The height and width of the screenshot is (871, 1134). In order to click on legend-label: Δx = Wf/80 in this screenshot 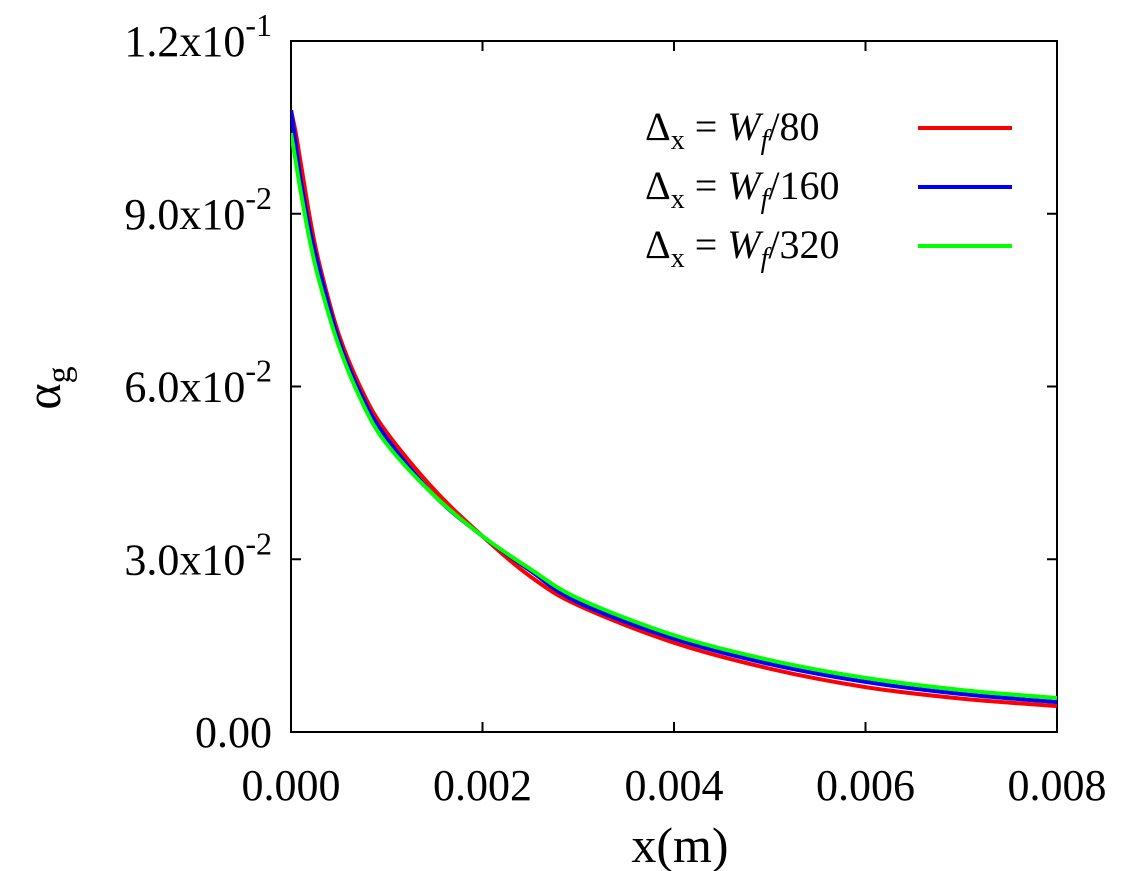, I will do `click(732, 130)`.